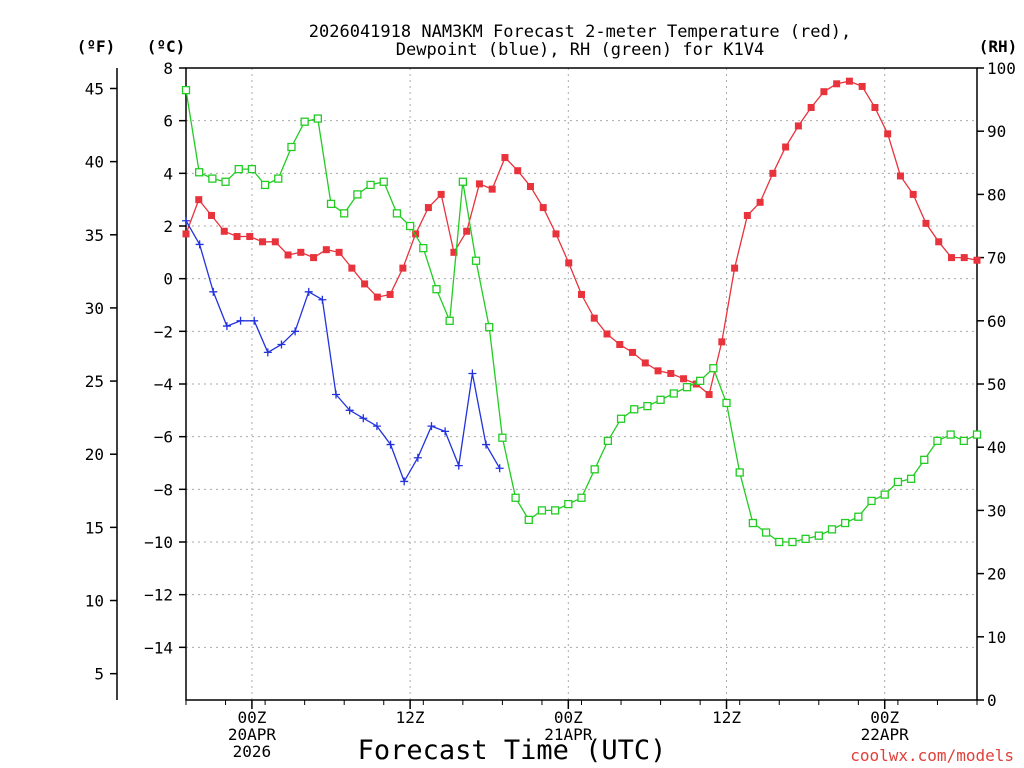  What do you see at coordinates (932, 755) in the screenshot?
I see `credit-label: coolwx.com/models` at bounding box center [932, 755].